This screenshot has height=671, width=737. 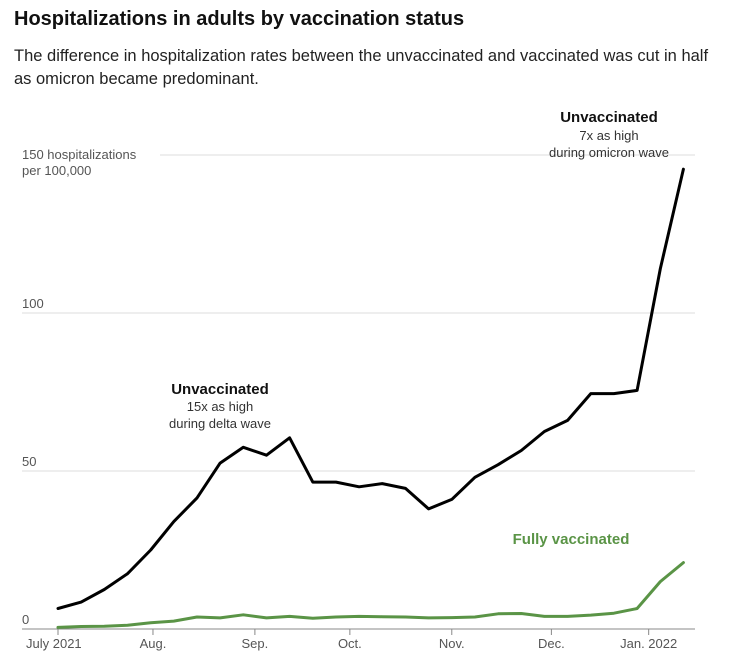 What do you see at coordinates (551, 643) in the screenshot?
I see `x-tick-label: Dec.` at bounding box center [551, 643].